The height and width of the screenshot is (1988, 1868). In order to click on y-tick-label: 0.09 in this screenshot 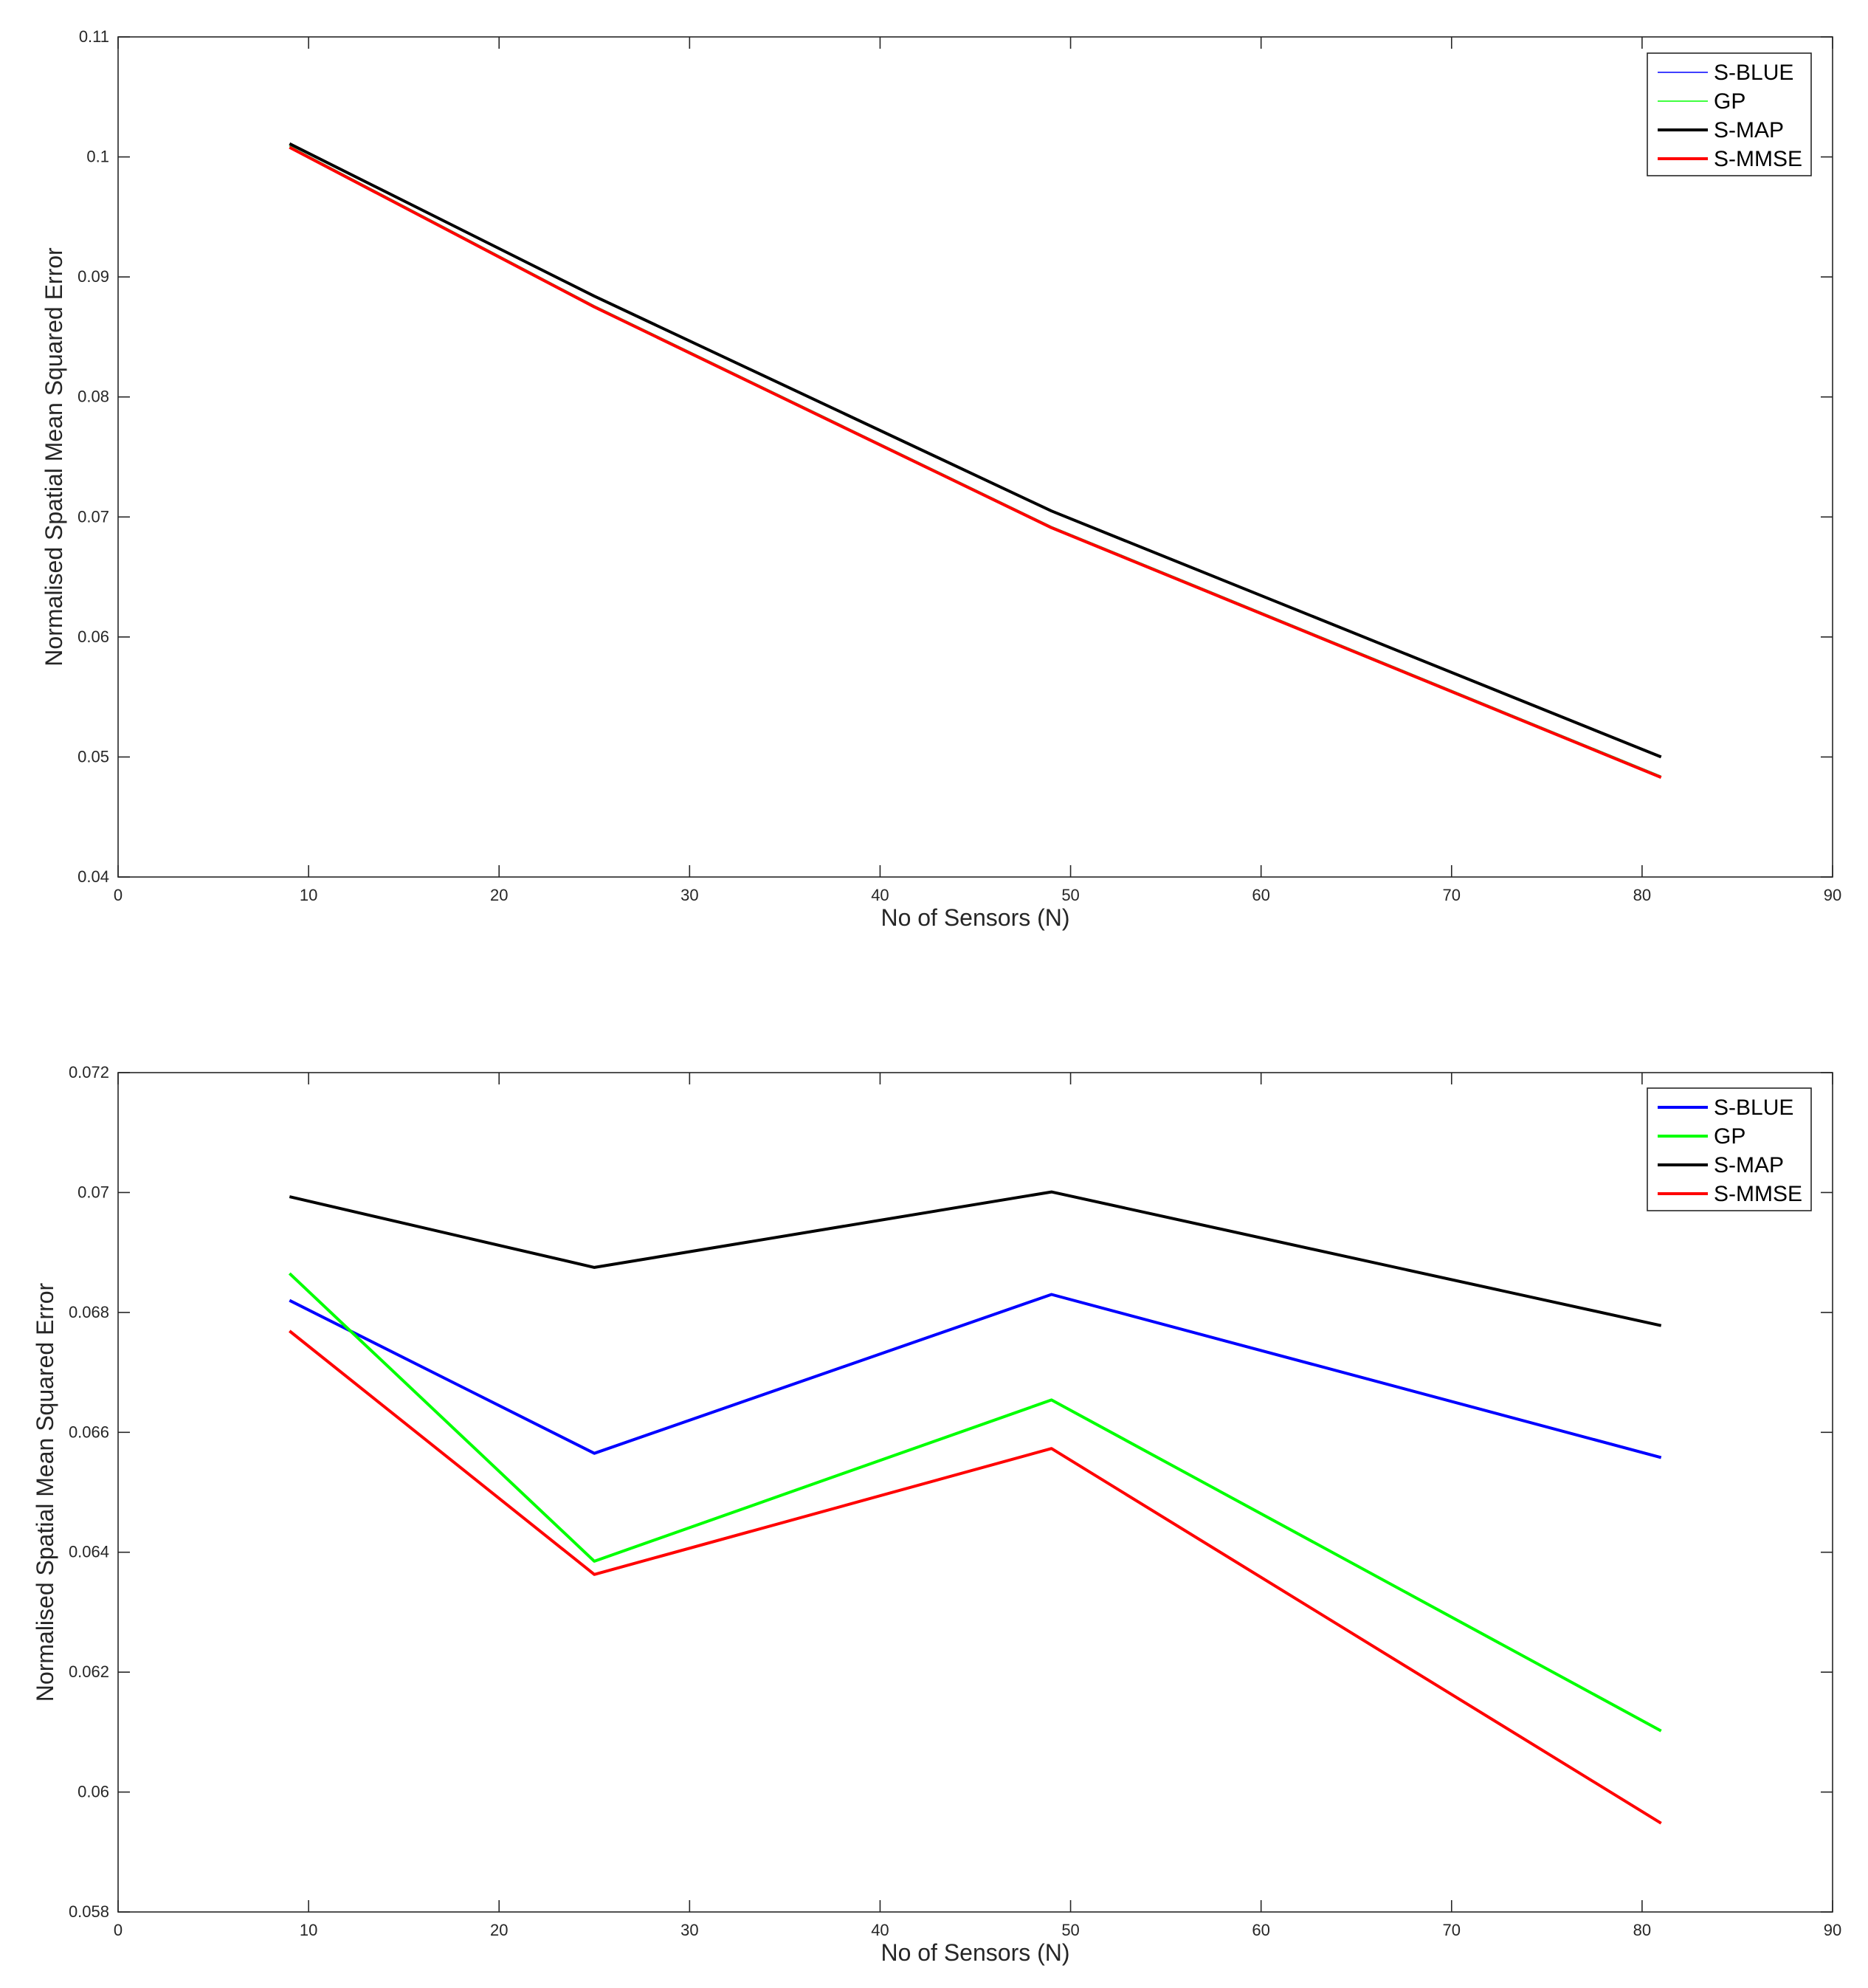, I will do `click(93, 276)`.